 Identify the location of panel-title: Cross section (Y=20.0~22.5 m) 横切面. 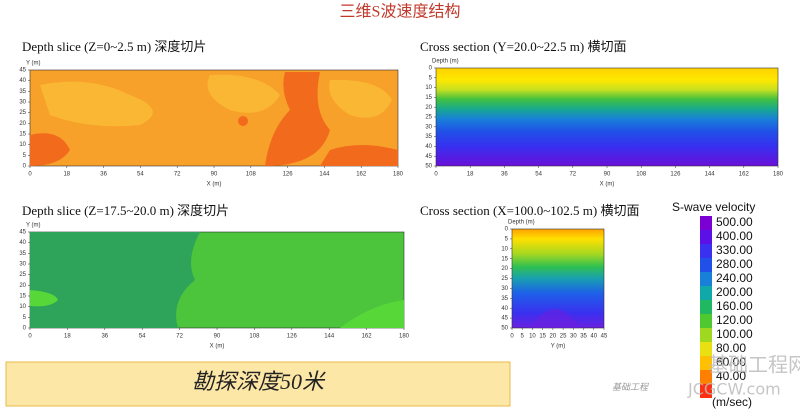
(523, 46).